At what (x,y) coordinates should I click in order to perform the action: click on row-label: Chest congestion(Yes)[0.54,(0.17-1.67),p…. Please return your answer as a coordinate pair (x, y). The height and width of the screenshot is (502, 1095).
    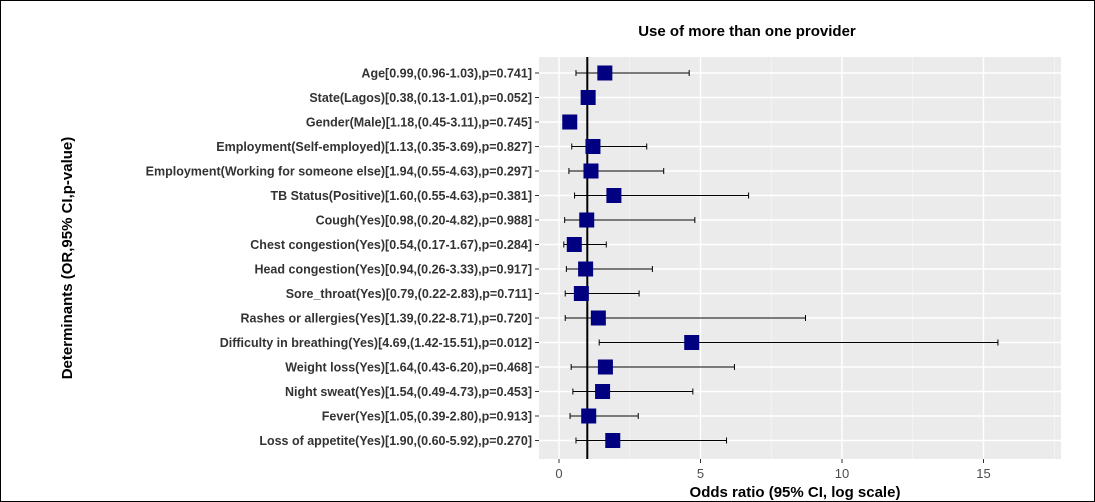
    Looking at the image, I should click on (391, 245).